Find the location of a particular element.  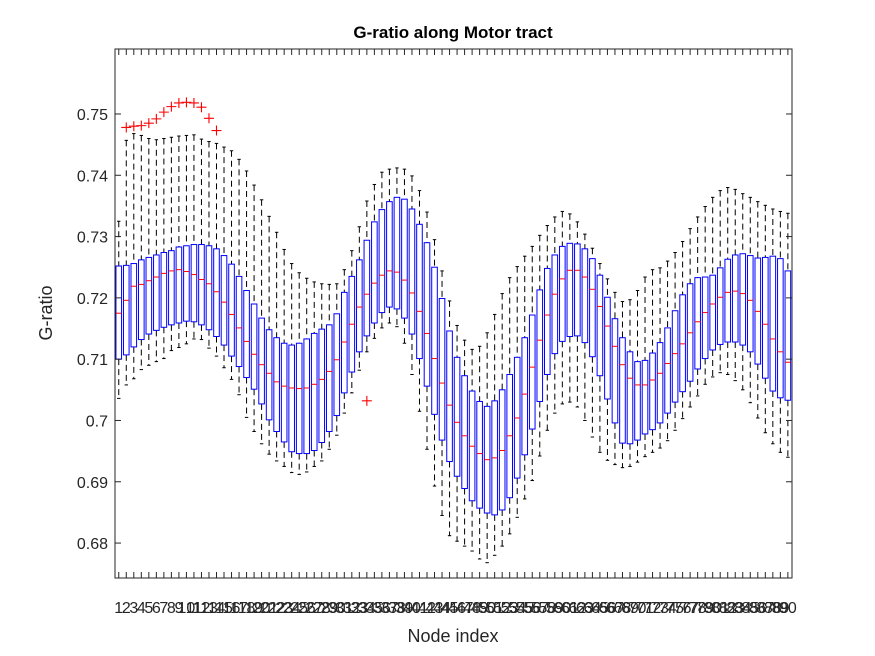

x-tick-label: 10 is located at coordinates (187, 608).